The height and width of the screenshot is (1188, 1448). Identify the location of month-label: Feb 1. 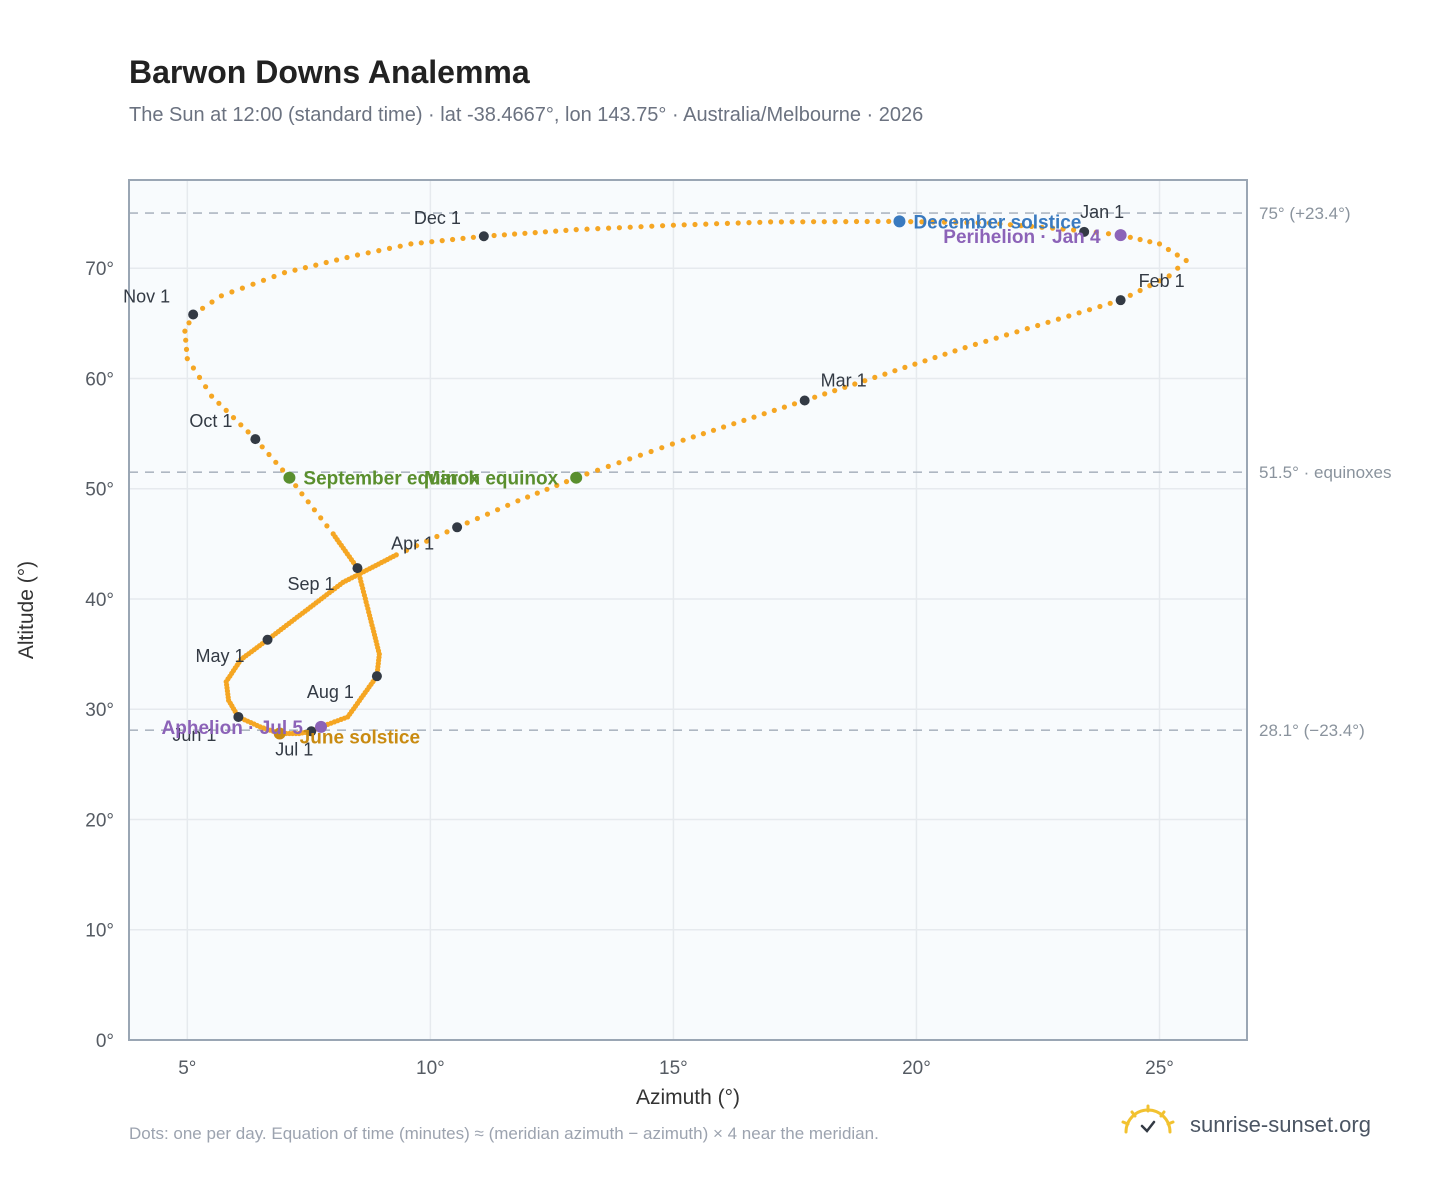
(1162, 281).